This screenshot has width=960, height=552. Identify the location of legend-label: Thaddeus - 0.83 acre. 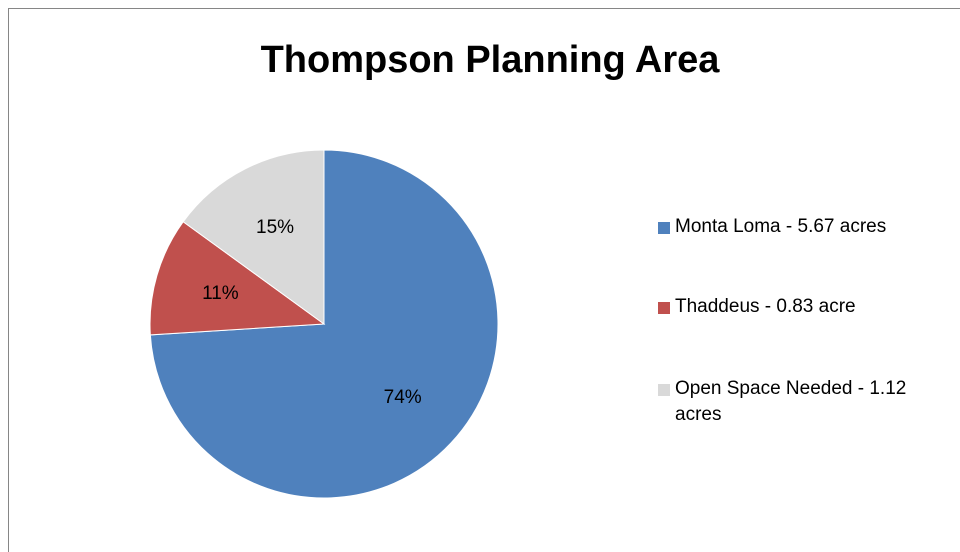
(765, 306).